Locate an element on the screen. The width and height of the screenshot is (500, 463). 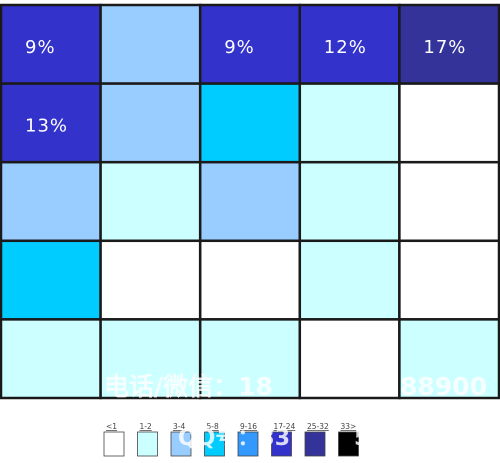
heatmap-cell-r3-c2 is located at coordinates (150, 201).